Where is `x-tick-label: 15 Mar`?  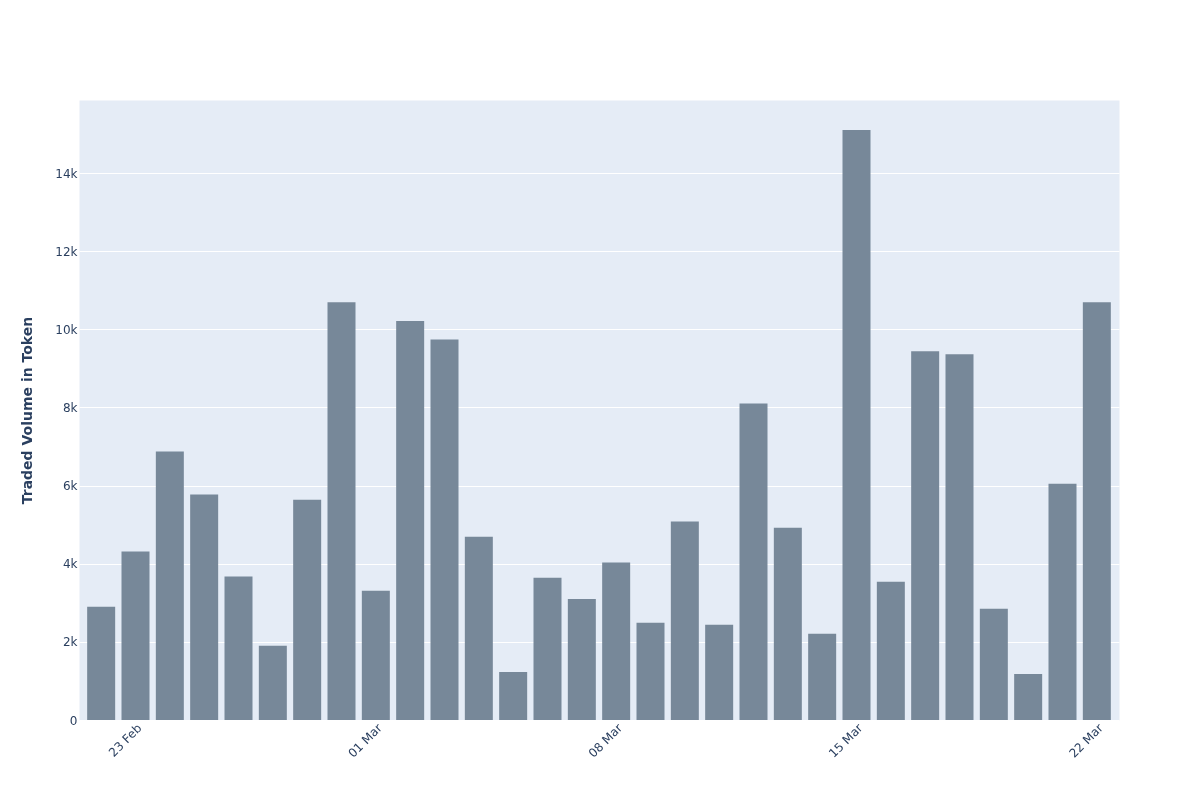 x-tick-label: 15 Mar is located at coordinates (846, 741).